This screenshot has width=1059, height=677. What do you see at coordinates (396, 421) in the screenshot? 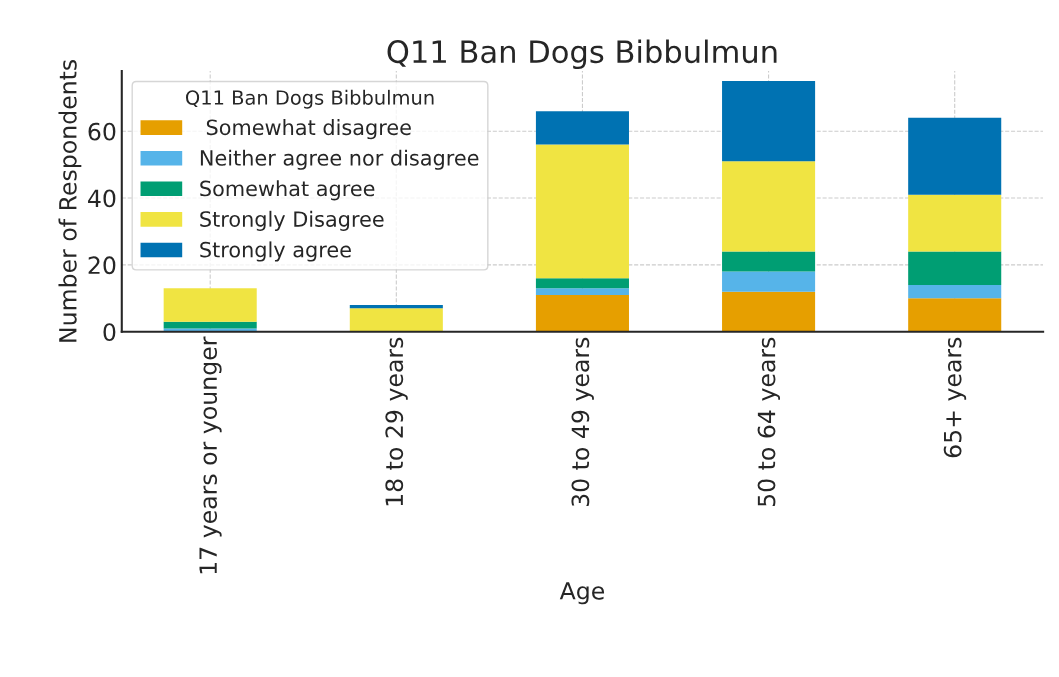
I see `x-tick-label: 18 to 29 years` at bounding box center [396, 421].